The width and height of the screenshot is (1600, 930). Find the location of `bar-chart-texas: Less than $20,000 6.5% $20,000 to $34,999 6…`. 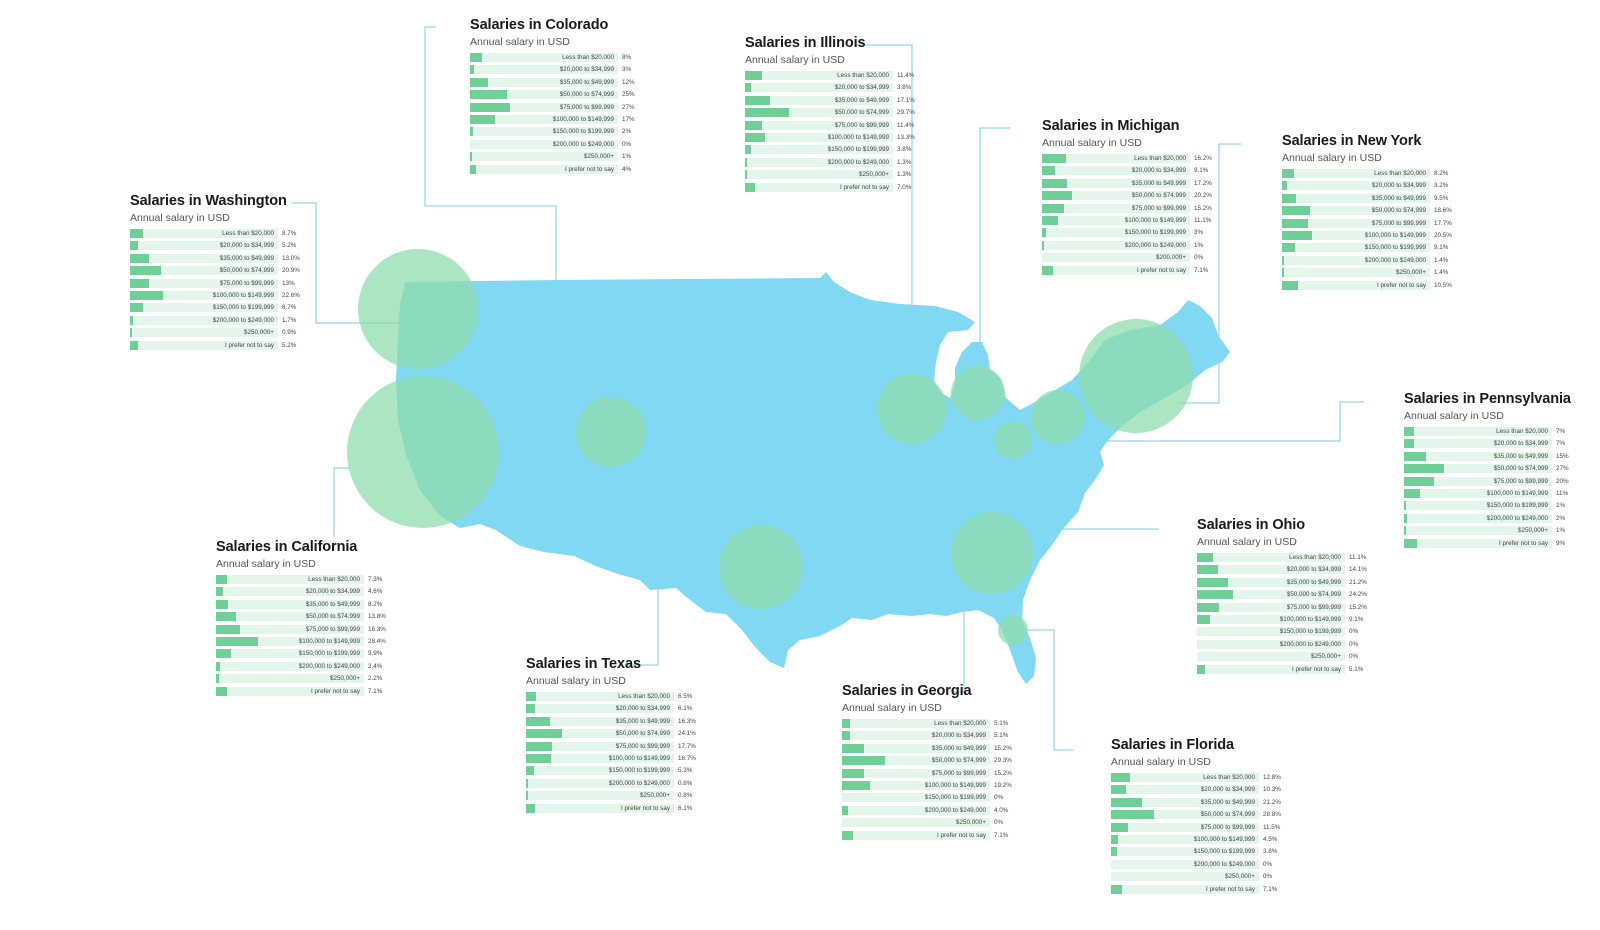

bar-chart-texas: Less than $20,000 6.5% $20,000 to $34,999 6… is located at coordinates (612, 754).